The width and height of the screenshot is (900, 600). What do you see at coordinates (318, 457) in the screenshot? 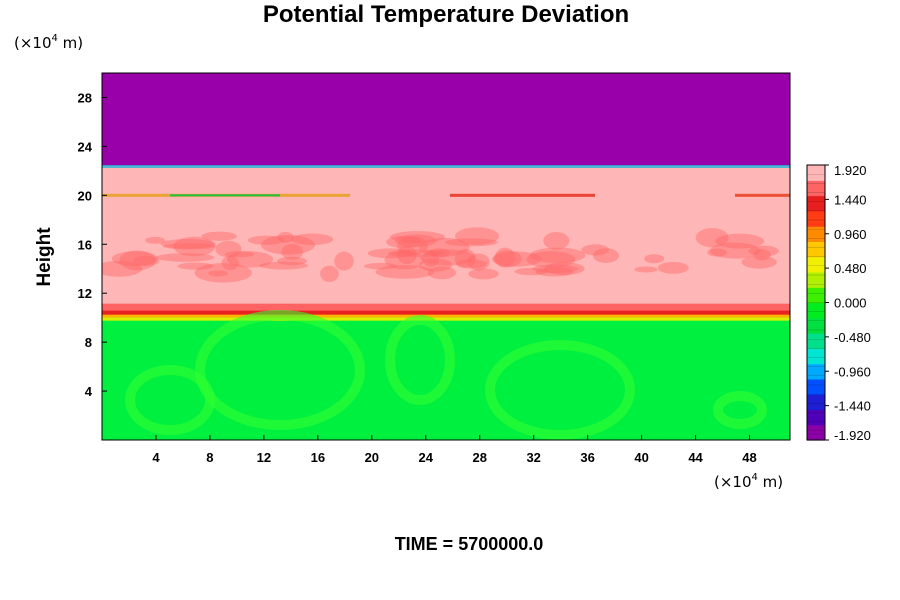
I see `x-tick-label-3: 16` at bounding box center [318, 457].